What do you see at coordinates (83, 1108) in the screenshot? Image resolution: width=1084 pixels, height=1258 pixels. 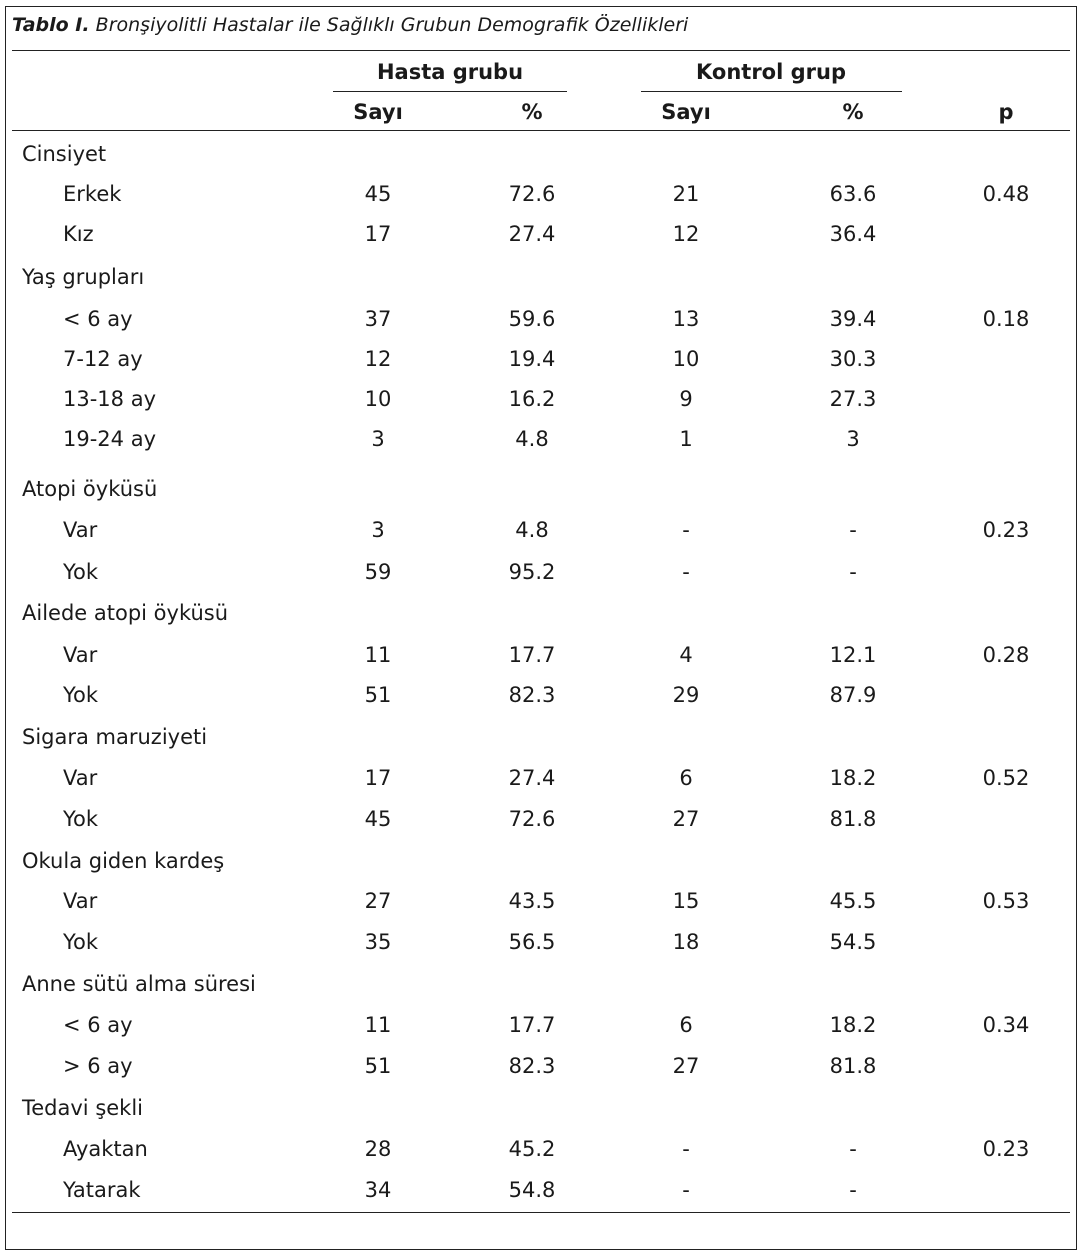 I see `row-group-label: Tedavi şekli` at bounding box center [83, 1108].